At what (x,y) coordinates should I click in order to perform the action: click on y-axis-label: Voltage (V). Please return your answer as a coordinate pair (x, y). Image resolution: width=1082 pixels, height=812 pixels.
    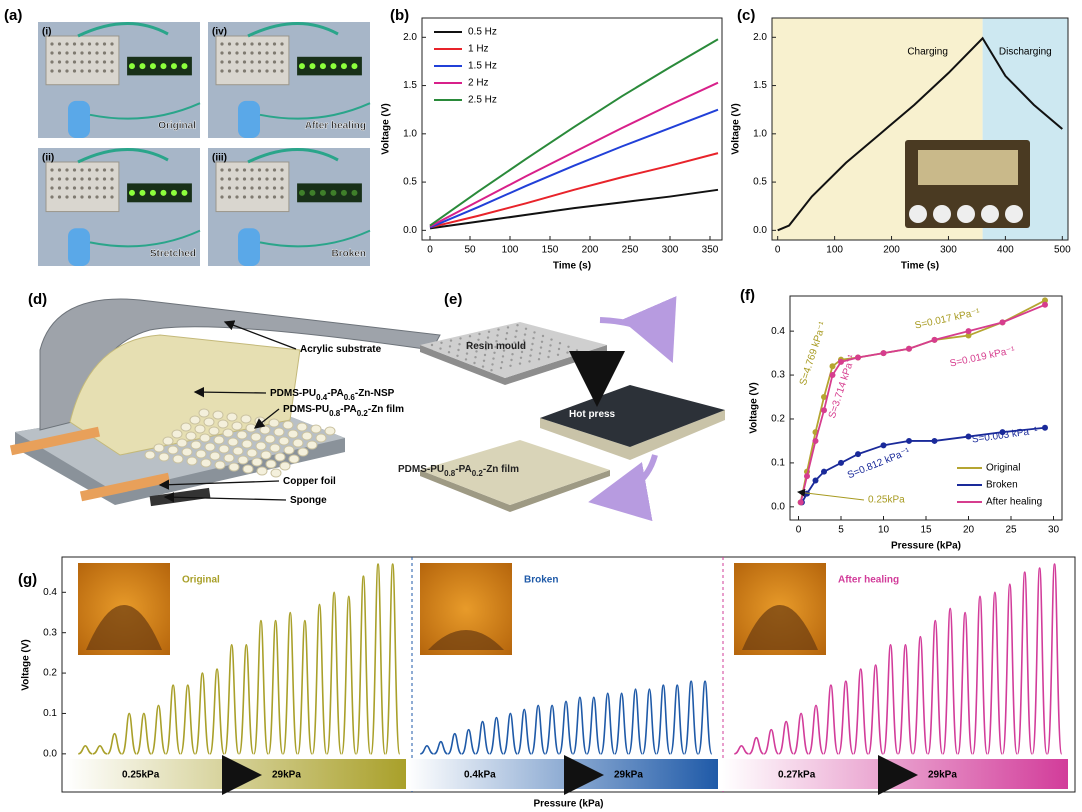
    Looking at the image, I should click on (754, 407).